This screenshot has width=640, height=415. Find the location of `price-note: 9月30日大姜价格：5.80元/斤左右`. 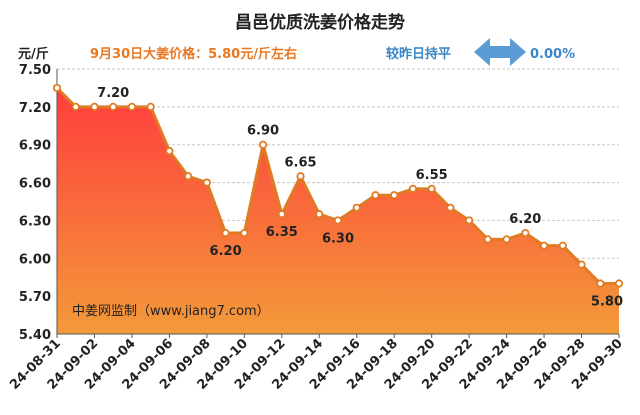

price-note: 9月30日大姜价格：5.80元/斤左右 is located at coordinates (193, 54).